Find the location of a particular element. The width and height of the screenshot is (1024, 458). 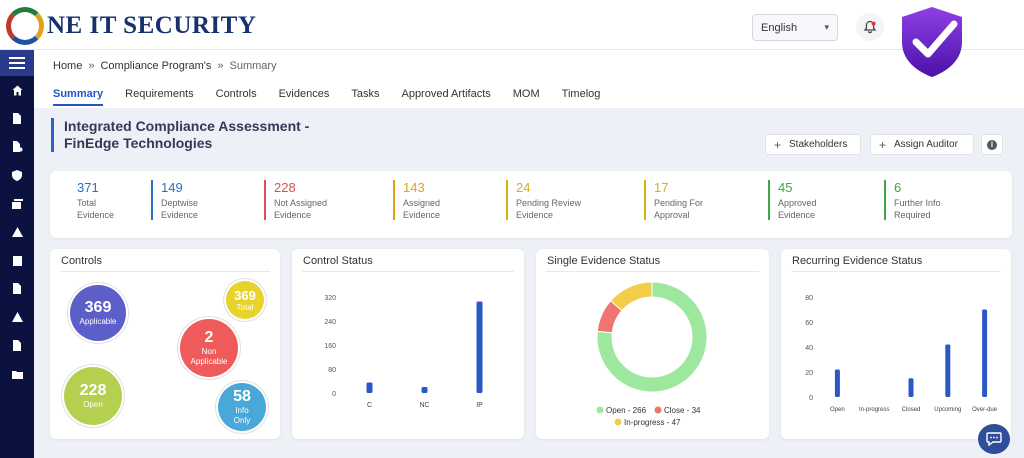

report-icon is located at coordinates (17, 289).